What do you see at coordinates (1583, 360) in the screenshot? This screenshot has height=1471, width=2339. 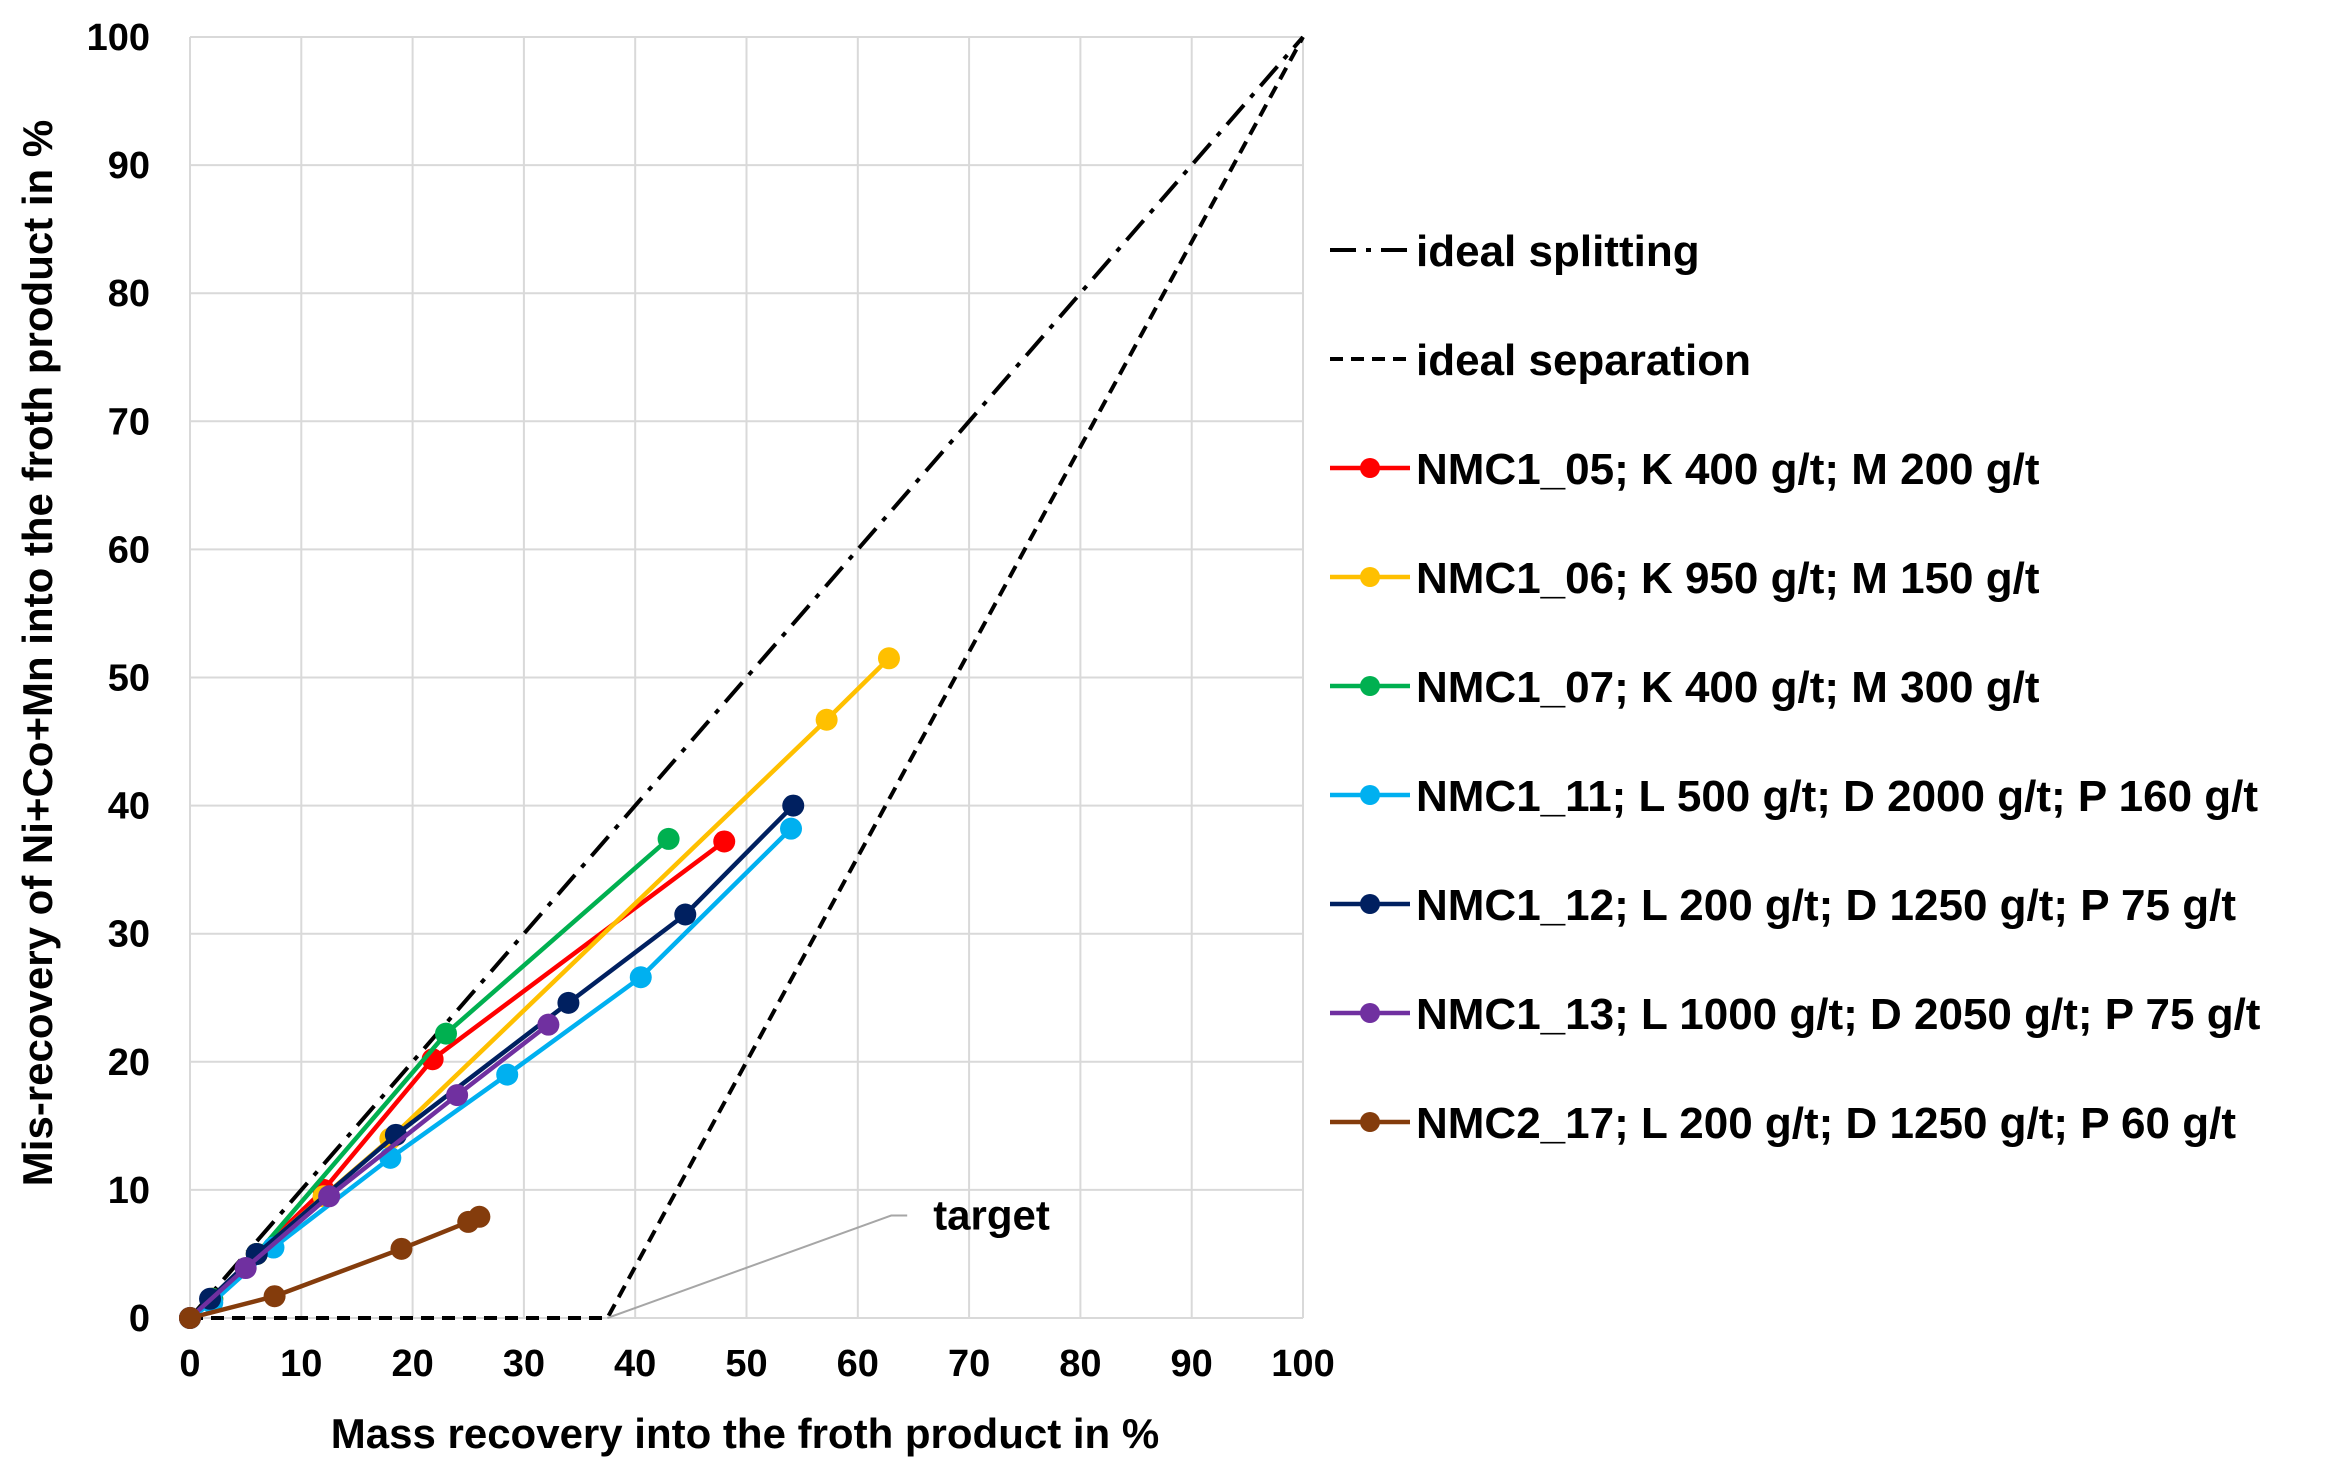 I see `legend-label: ideal separation` at bounding box center [1583, 360].